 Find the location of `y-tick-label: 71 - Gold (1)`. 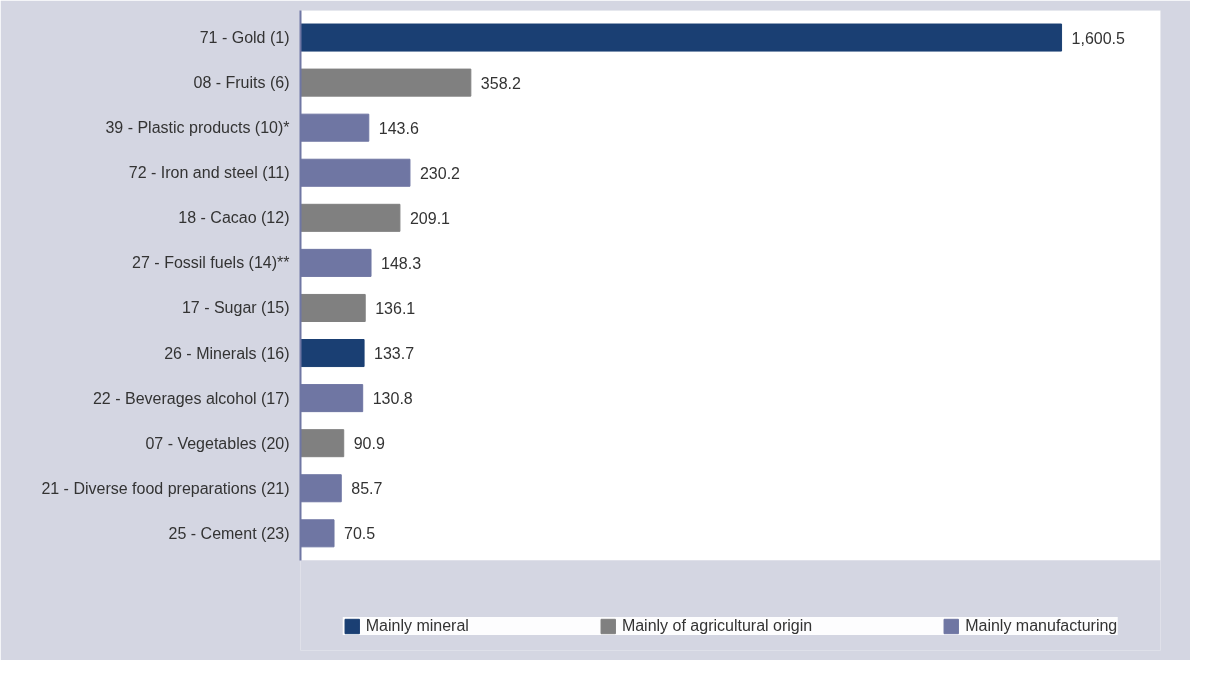

y-tick-label: 71 - Gold (1) is located at coordinates (244, 38).